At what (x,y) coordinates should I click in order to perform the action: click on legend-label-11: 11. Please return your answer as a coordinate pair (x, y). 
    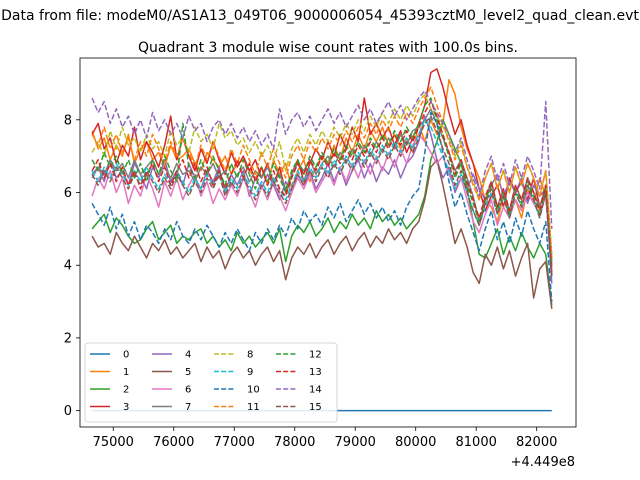
    Looking at the image, I should click on (253, 407).